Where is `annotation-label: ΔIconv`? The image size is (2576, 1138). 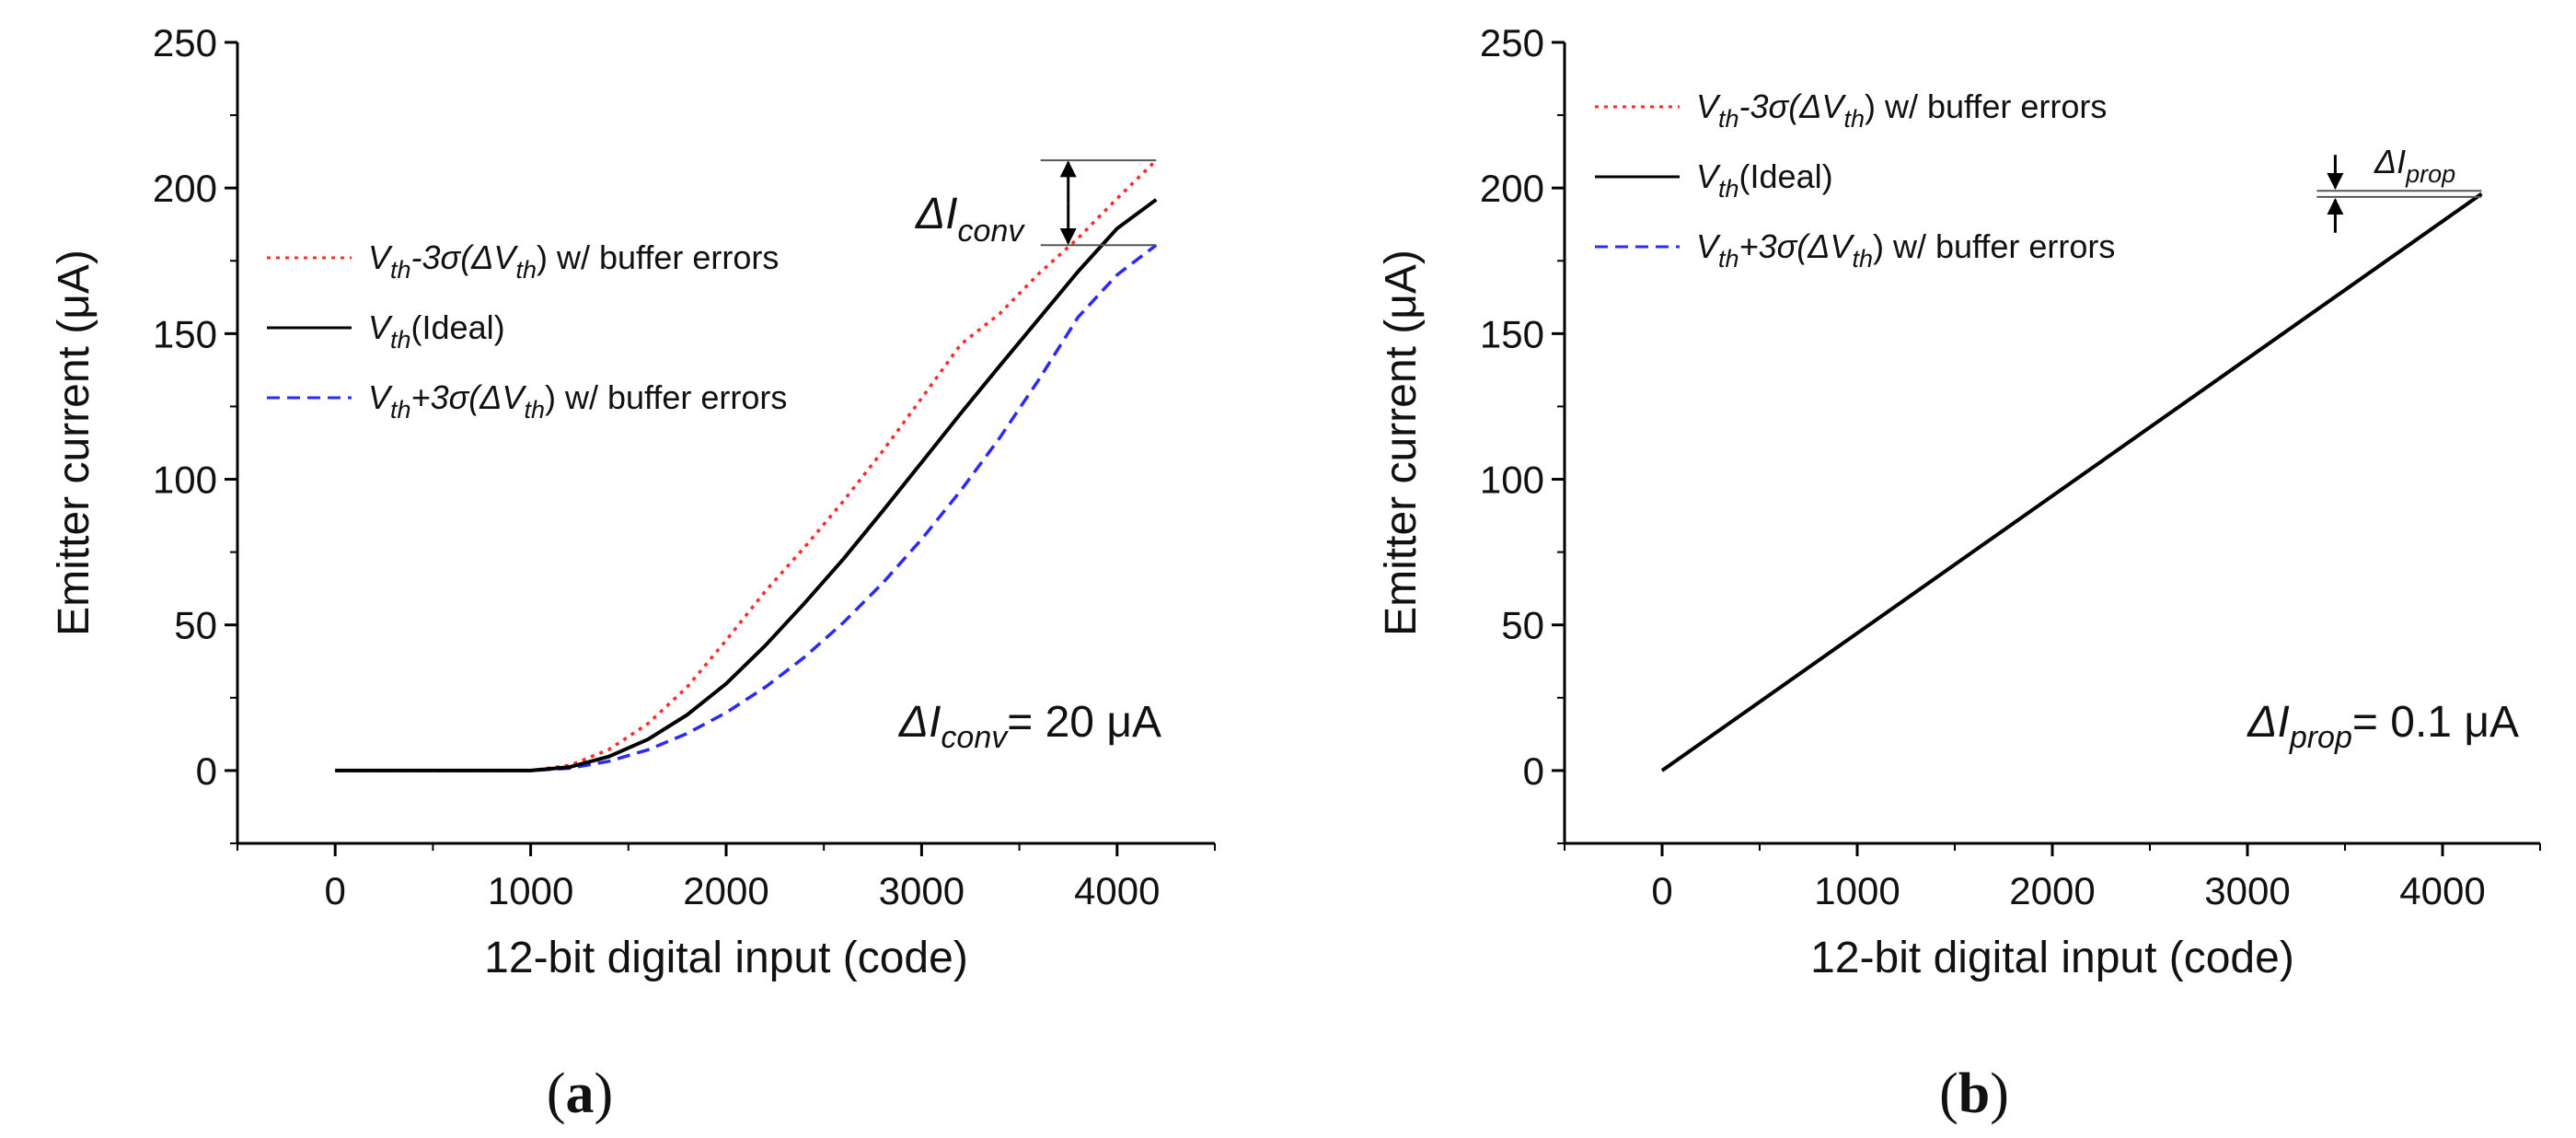 annotation-label: ΔIconv is located at coordinates (970, 219).